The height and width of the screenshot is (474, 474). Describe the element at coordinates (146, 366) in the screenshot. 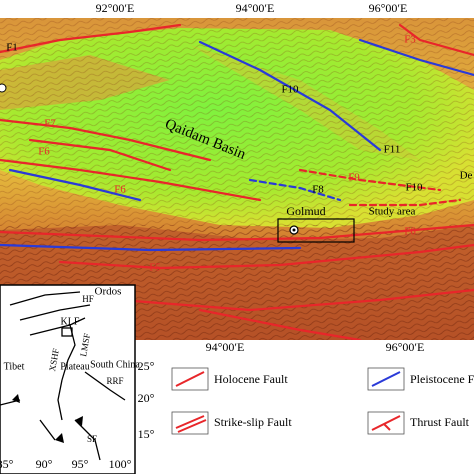

I see `lat-tick-label: 25°` at that location.